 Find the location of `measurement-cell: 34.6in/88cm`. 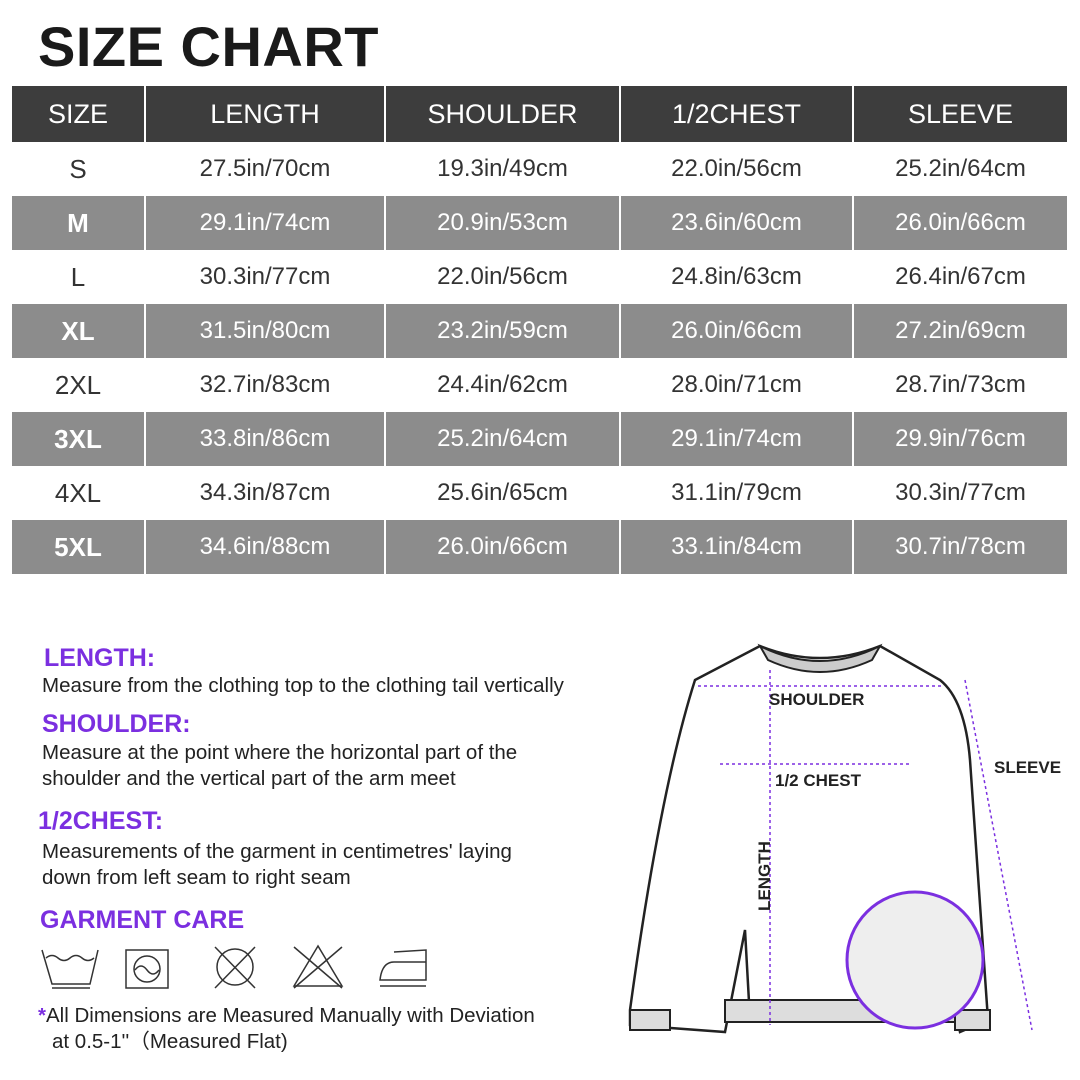

measurement-cell: 34.6in/88cm is located at coordinates (265, 547).